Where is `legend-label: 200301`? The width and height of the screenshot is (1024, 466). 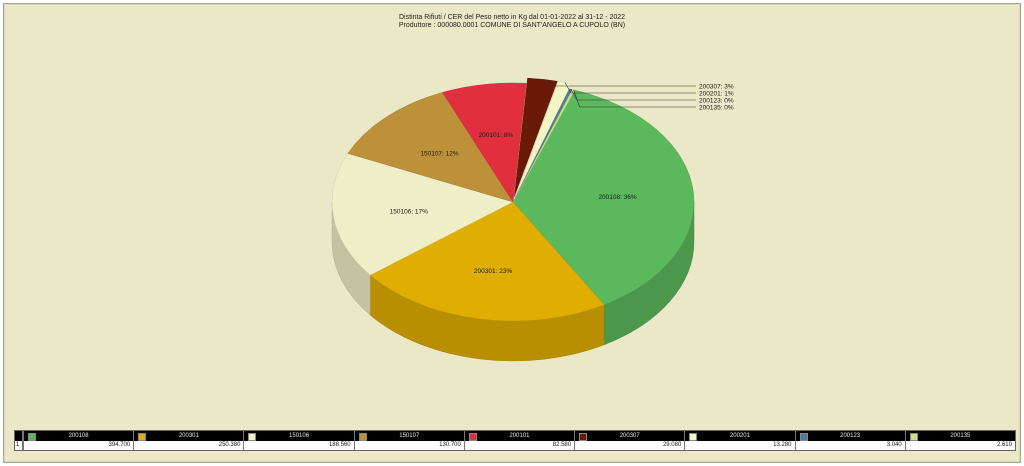
legend-label: 200301 is located at coordinates (188, 436).